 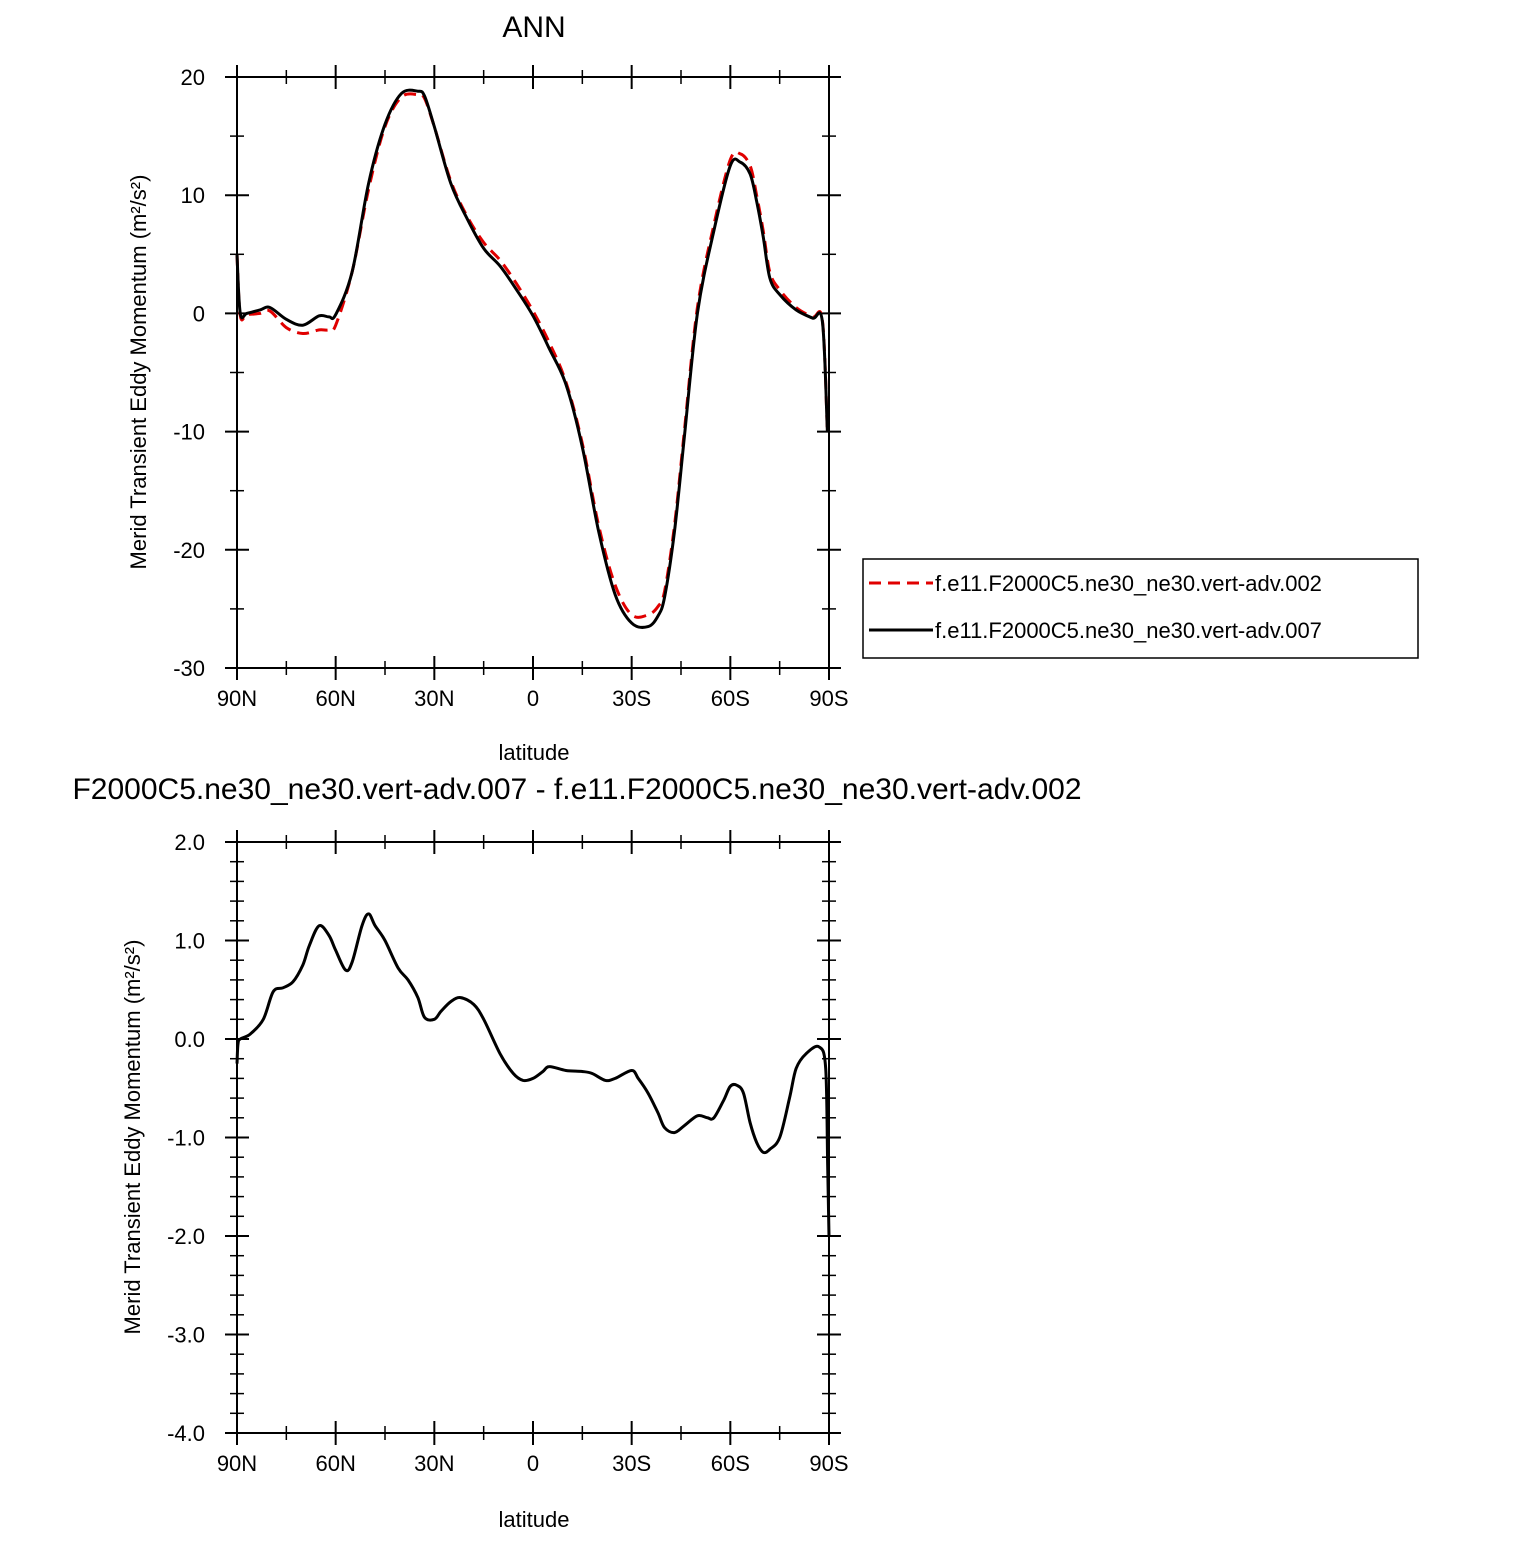 I want to click on panel-1-x-axis-title: latitude, so click(x=534, y=752).